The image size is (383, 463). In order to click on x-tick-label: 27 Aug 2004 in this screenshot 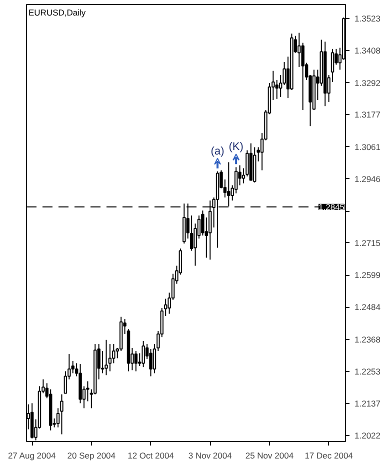, I will do `click(32, 455)`.